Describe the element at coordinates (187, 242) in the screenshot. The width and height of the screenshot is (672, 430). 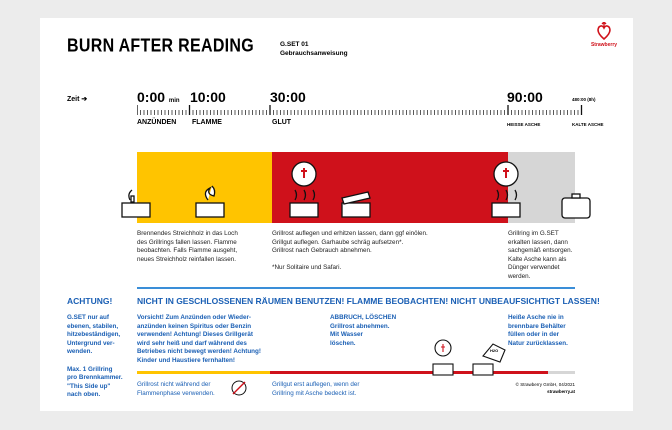
I see `text-line: des Grillrings fallen lassen. Flamme` at that location.